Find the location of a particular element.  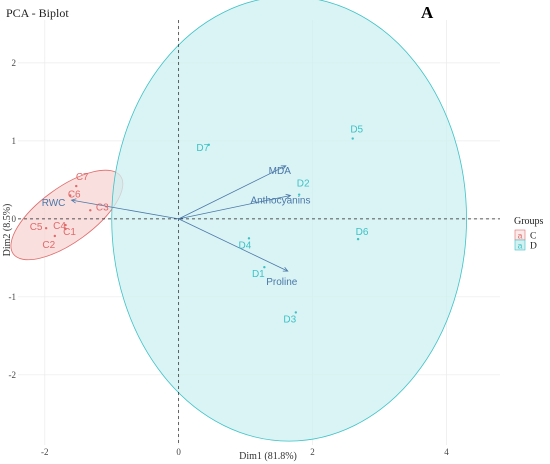

x-tick-label: -2 is located at coordinates (45, 452).